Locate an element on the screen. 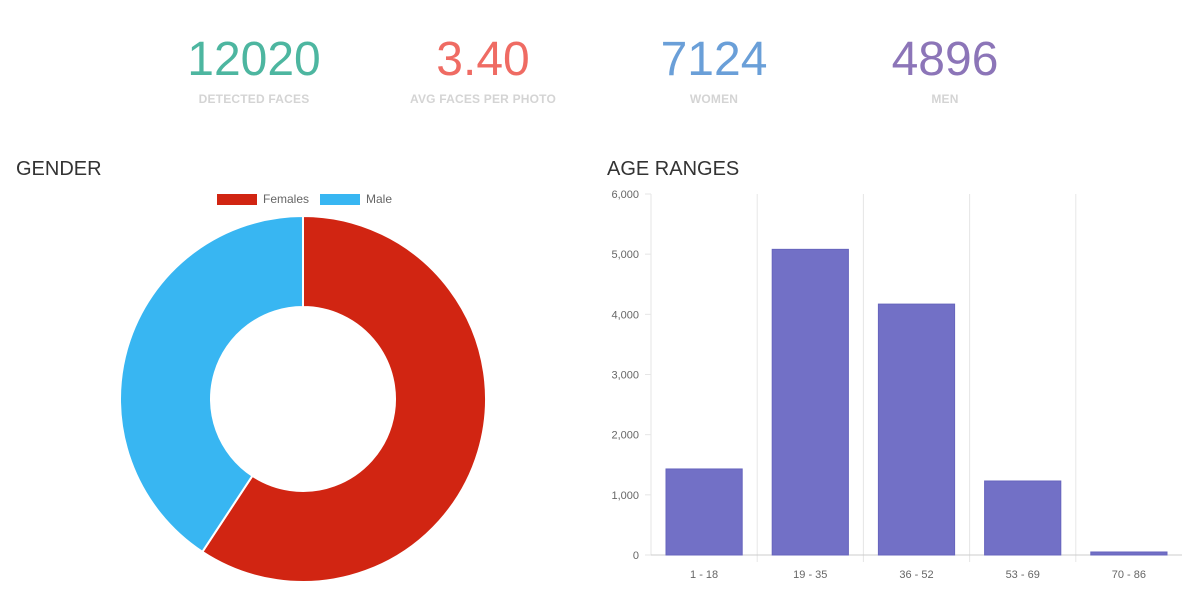 This screenshot has width=1186, height=597. x-tick-label: 19 - 35 is located at coordinates (810, 575).